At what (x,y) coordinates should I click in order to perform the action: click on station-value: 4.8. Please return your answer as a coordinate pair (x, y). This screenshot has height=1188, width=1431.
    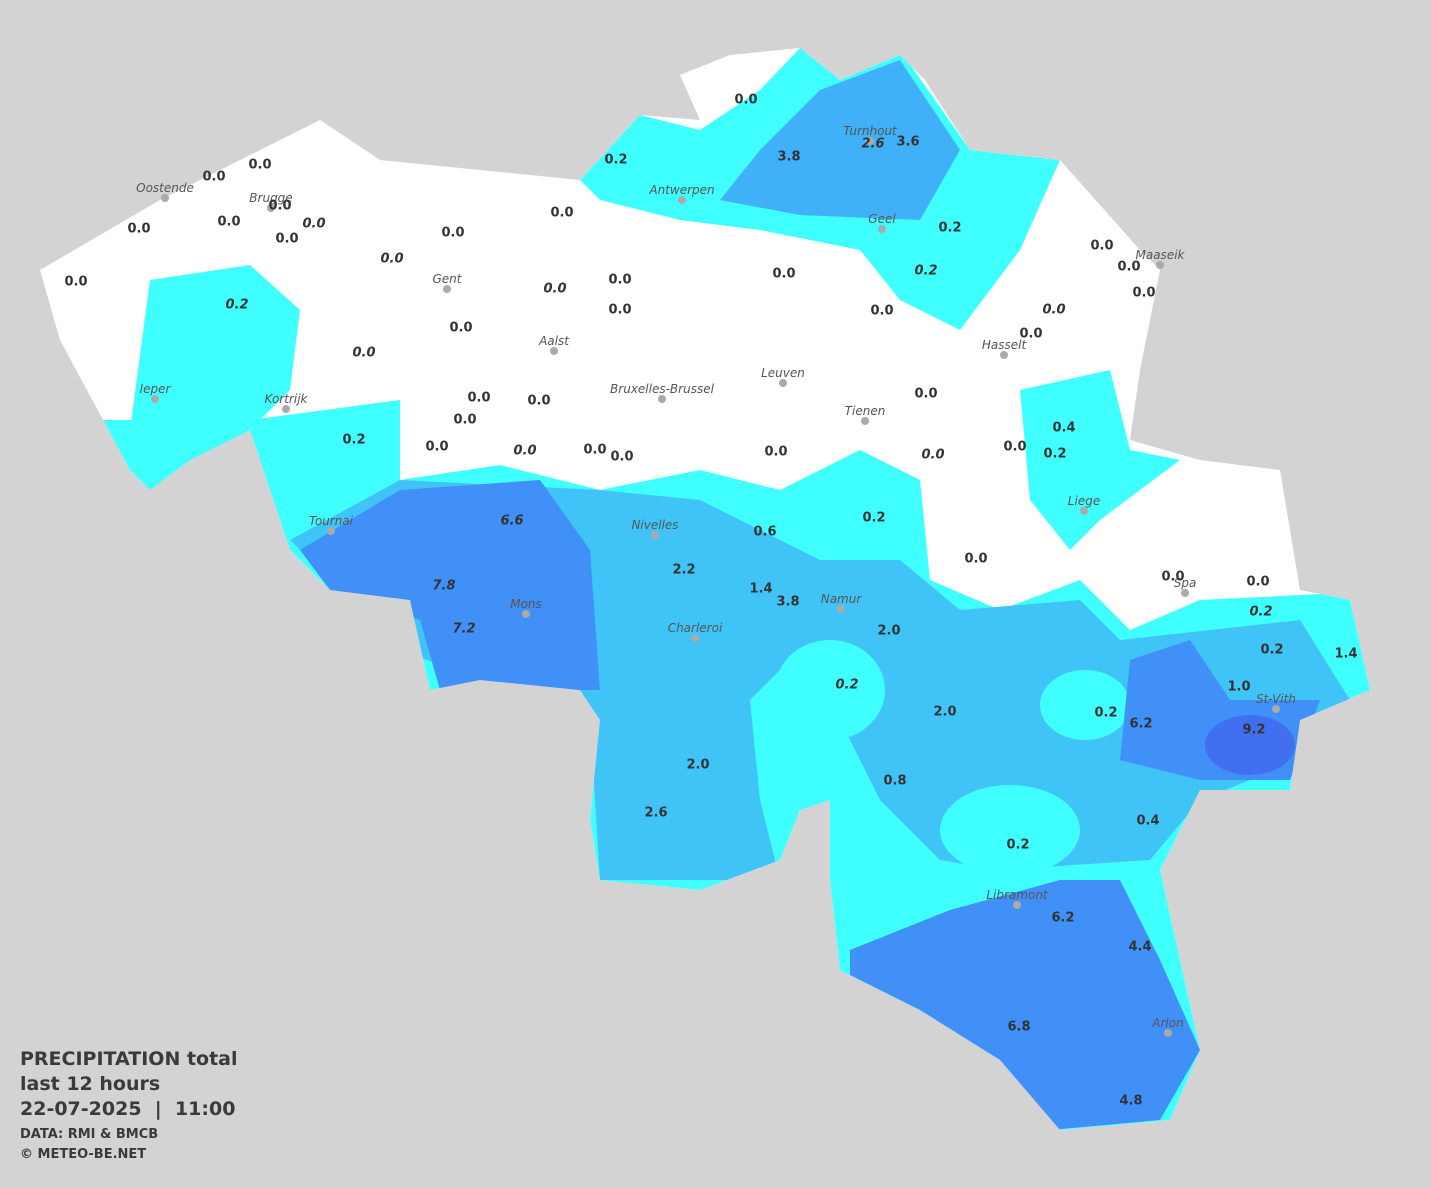
    Looking at the image, I should click on (1130, 1101).